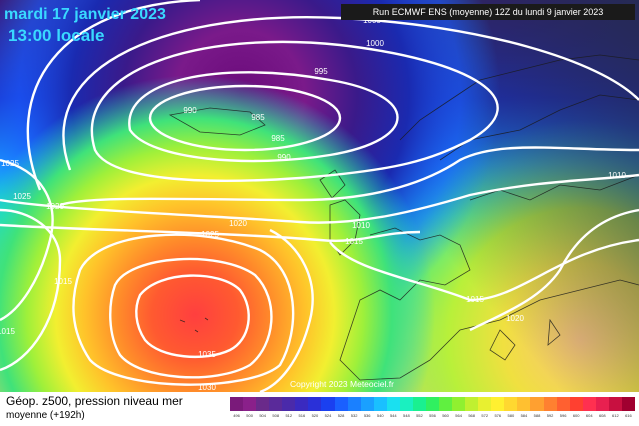 The image size is (639, 426). What do you see at coordinates (375, 43) in the screenshot?
I see `isobar-label: 1000` at bounding box center [375, 43].